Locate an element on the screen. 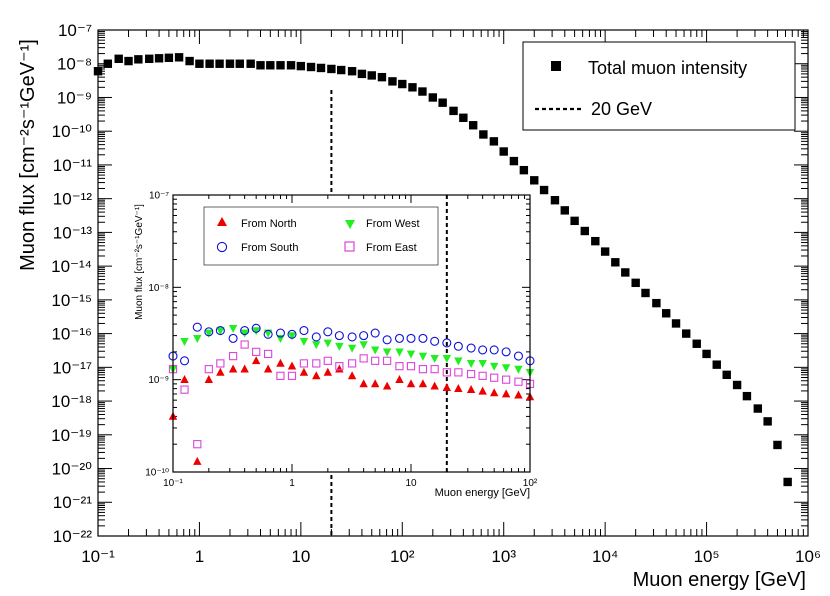  inset-y-tick-label: 10⁻⁷ is located at coordinates (159, 196).